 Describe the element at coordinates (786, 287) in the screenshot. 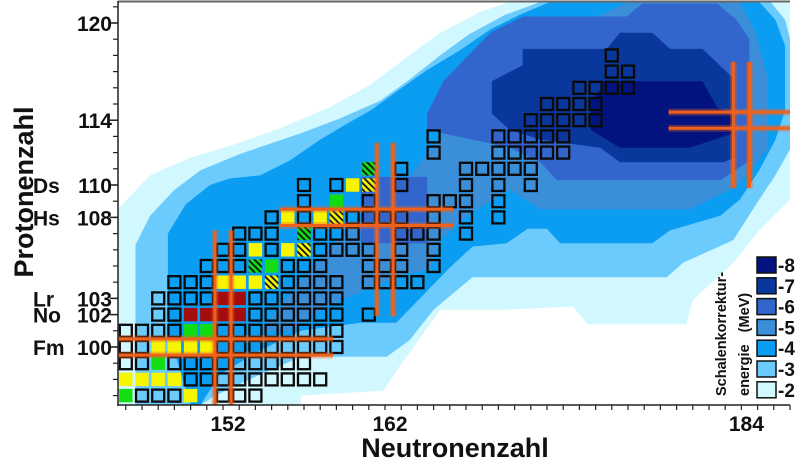

I see `legend-label: -7` at that location.